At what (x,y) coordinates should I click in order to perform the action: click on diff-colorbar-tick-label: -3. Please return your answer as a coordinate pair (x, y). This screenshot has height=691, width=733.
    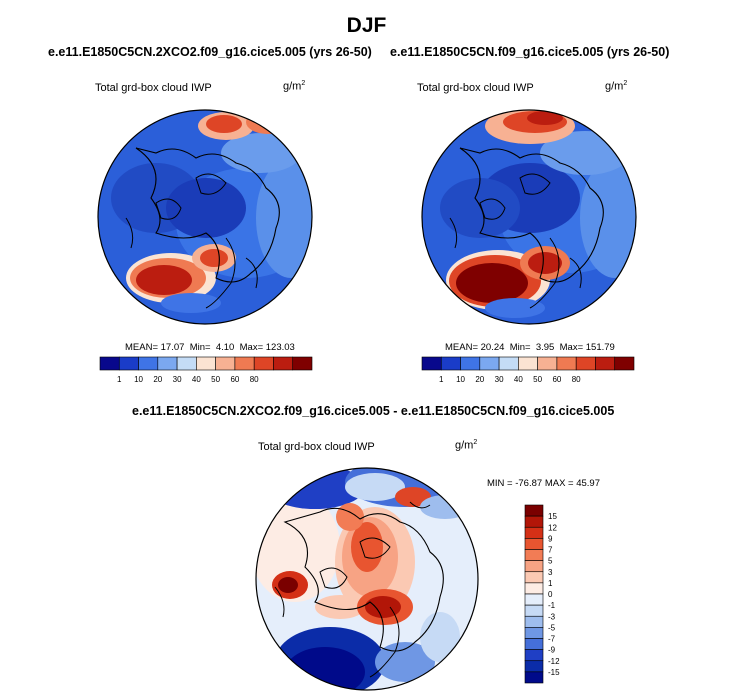
    Looking at the image, I should click on (552, 616).